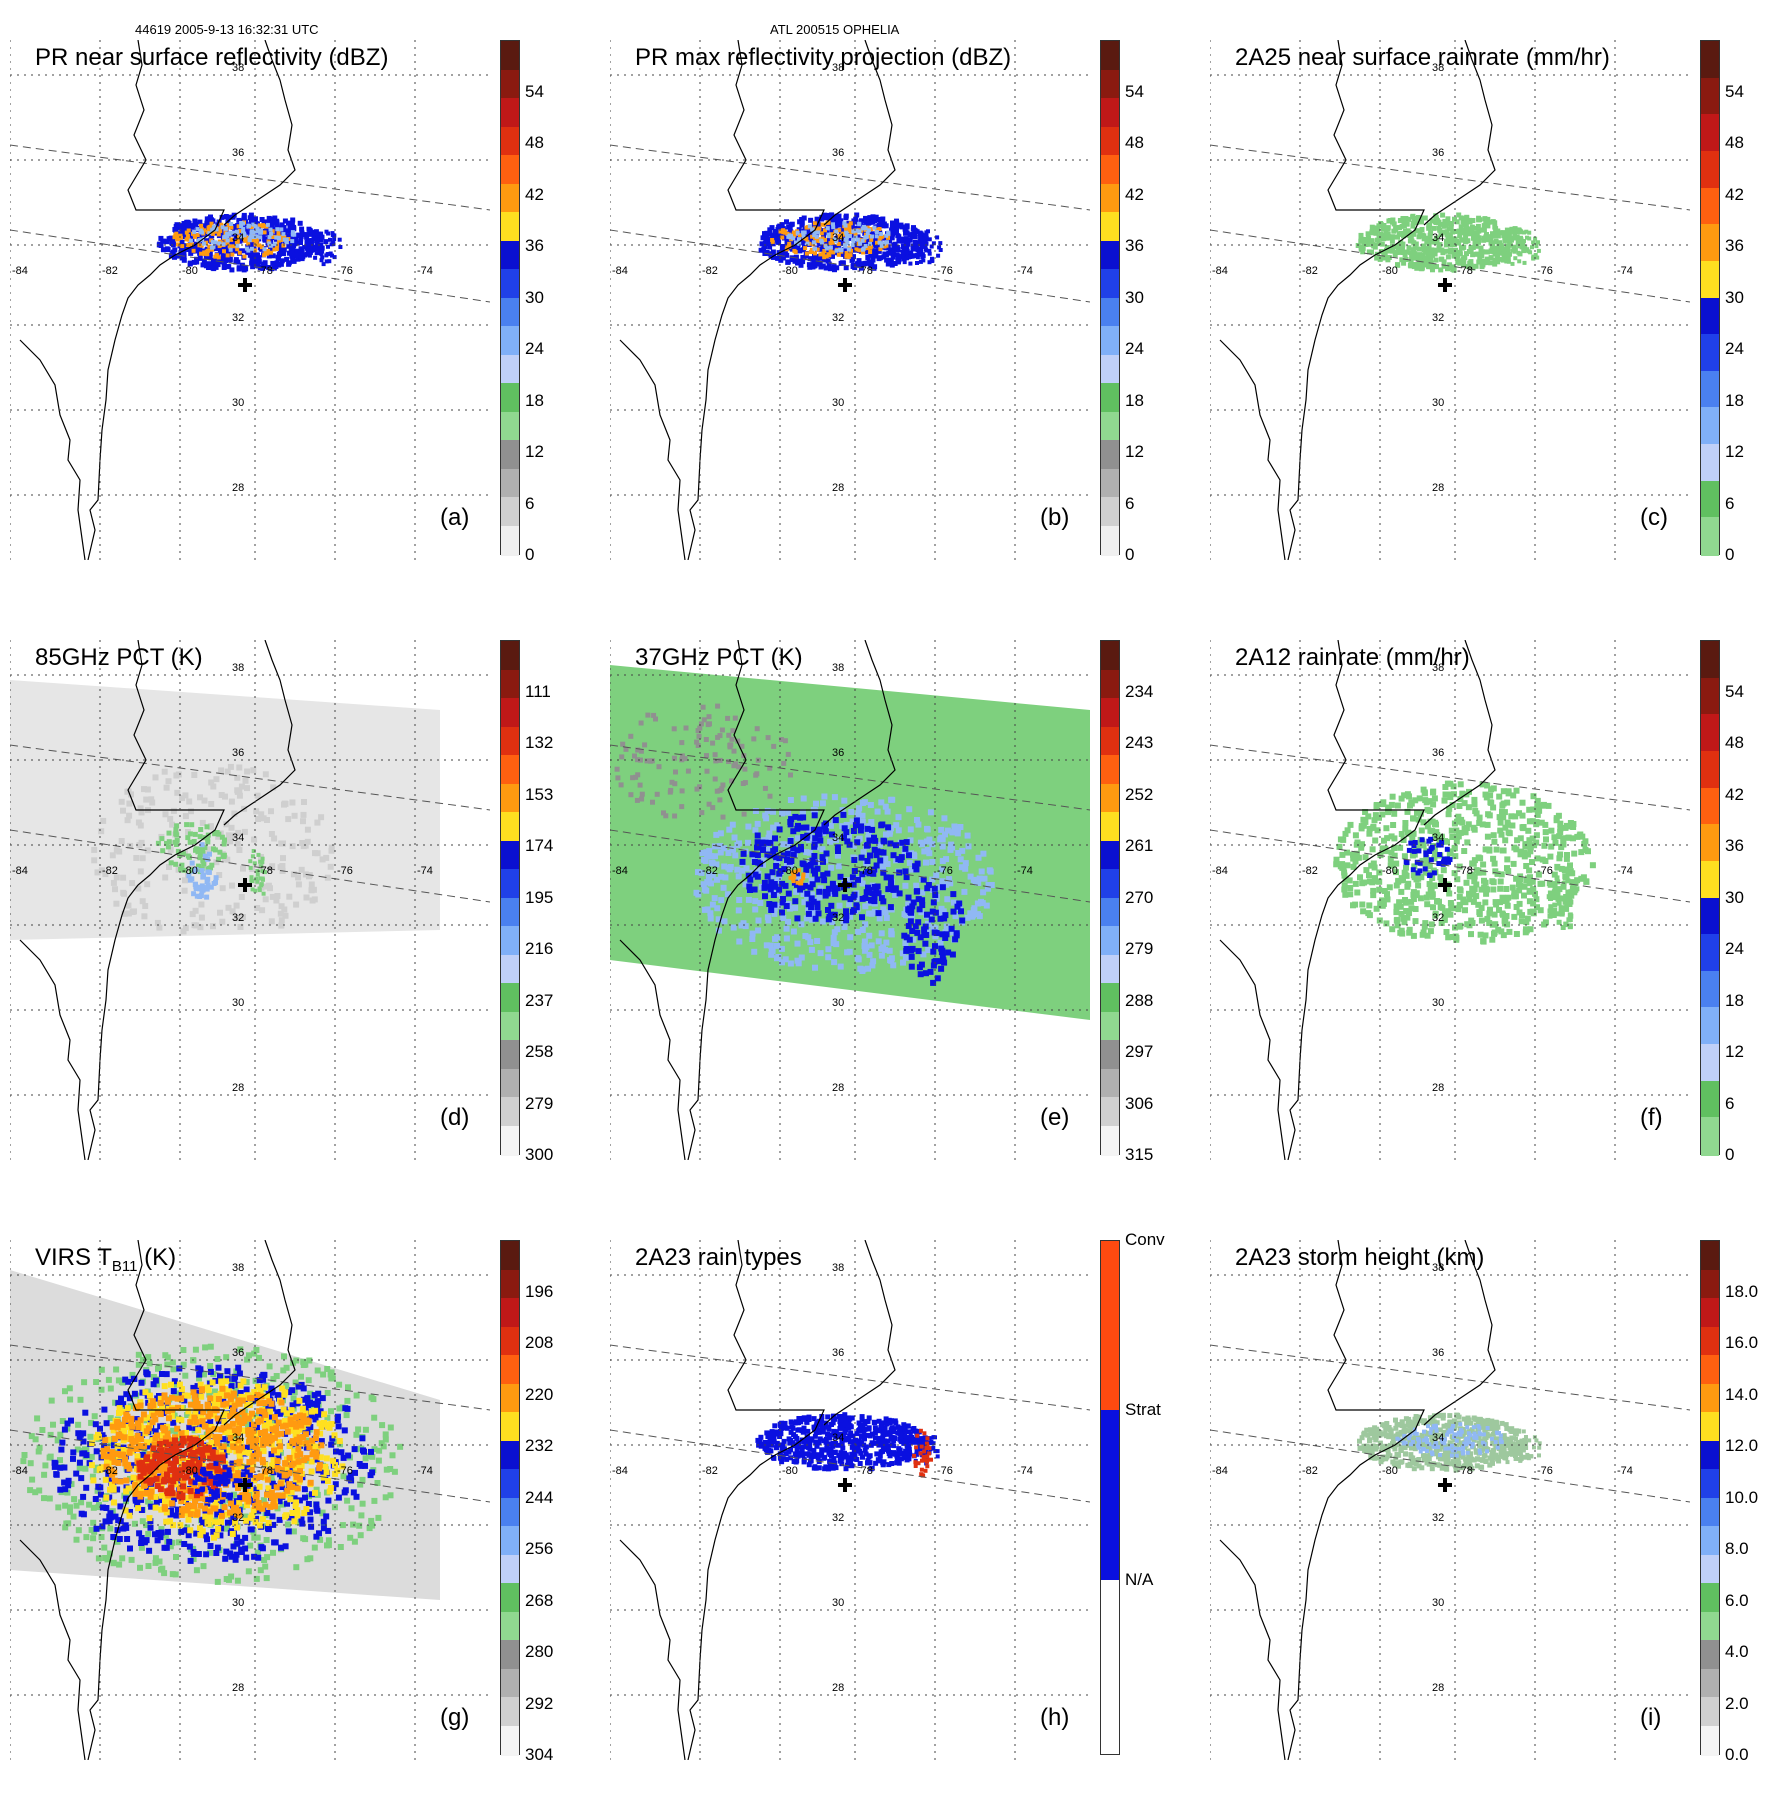 The image size is (1771, 1810). I want to click on colorbar-tick-label: 261, so click(1139, 846).